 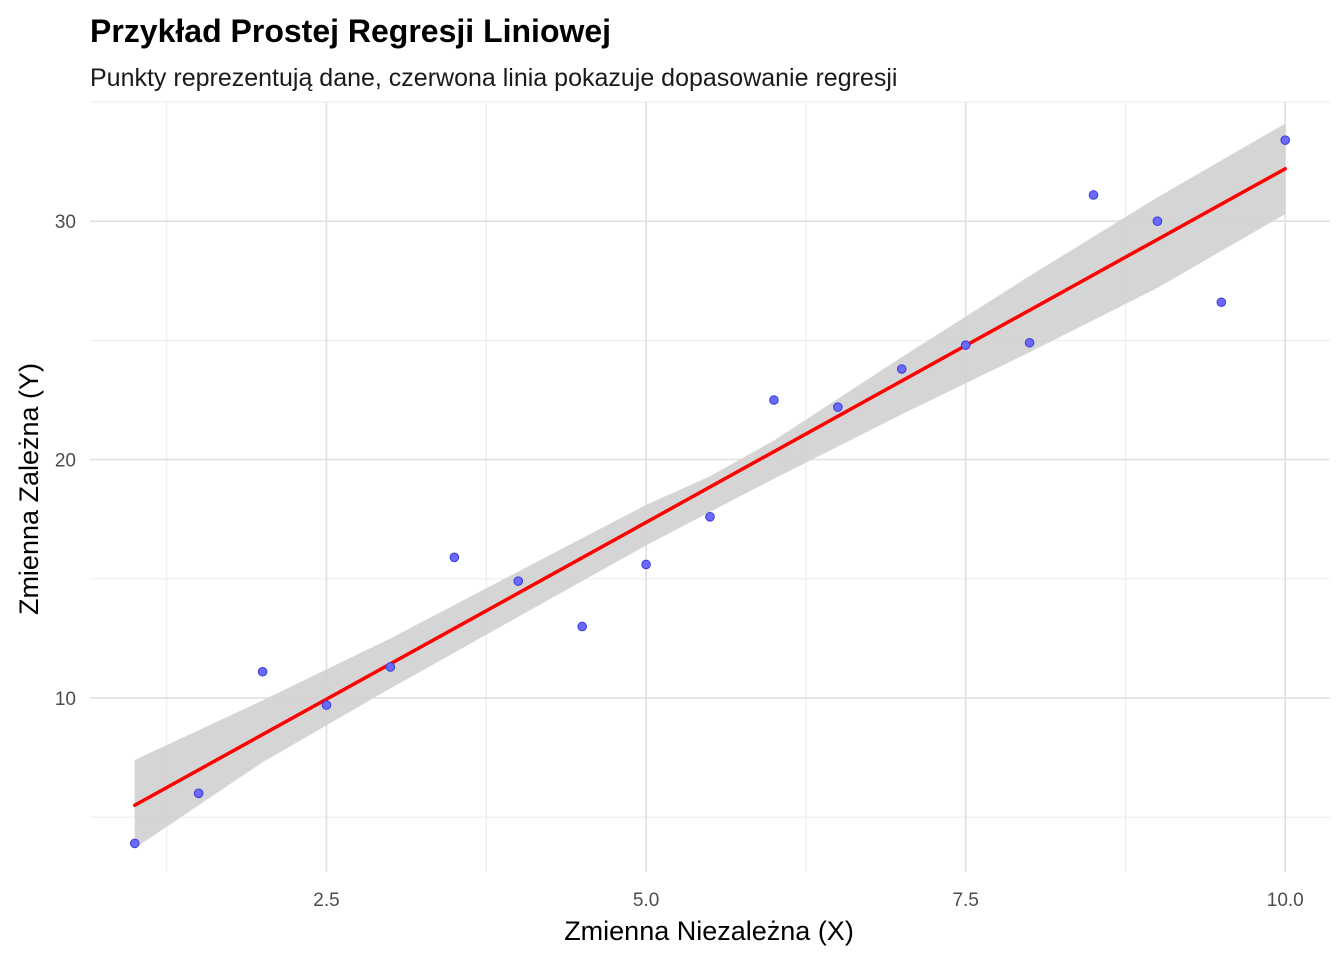 What do you see at coordinates (1285, 900) in the screenshot?
I see `x-tick-label-3: 10.0` at bounding box center [1285, 900].